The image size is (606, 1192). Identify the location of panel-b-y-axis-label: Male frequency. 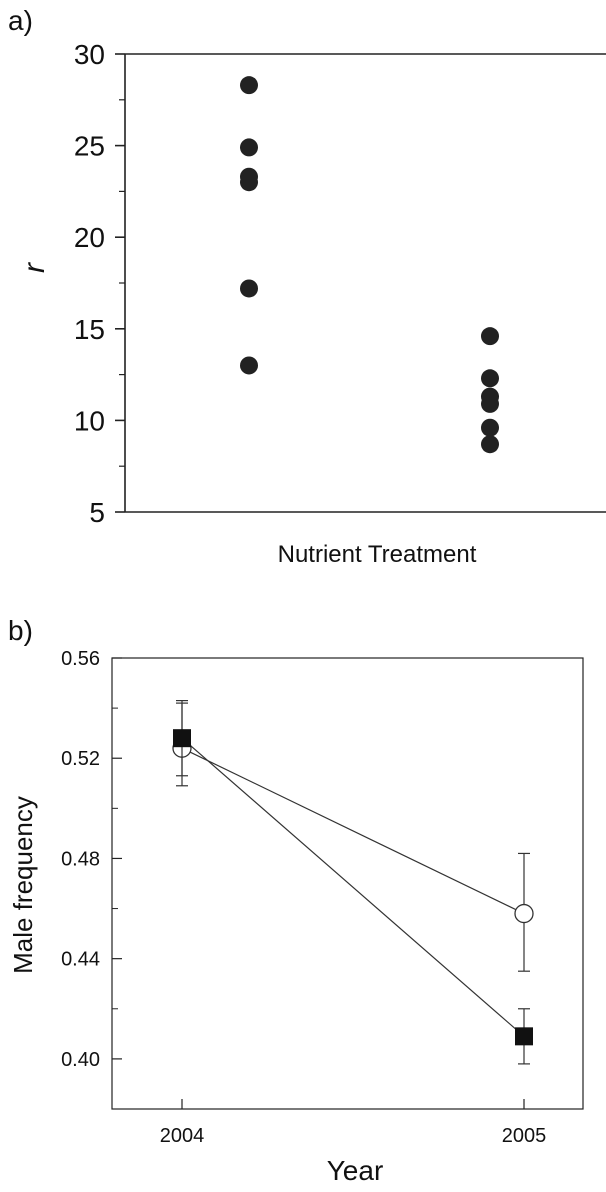
(23, 885).